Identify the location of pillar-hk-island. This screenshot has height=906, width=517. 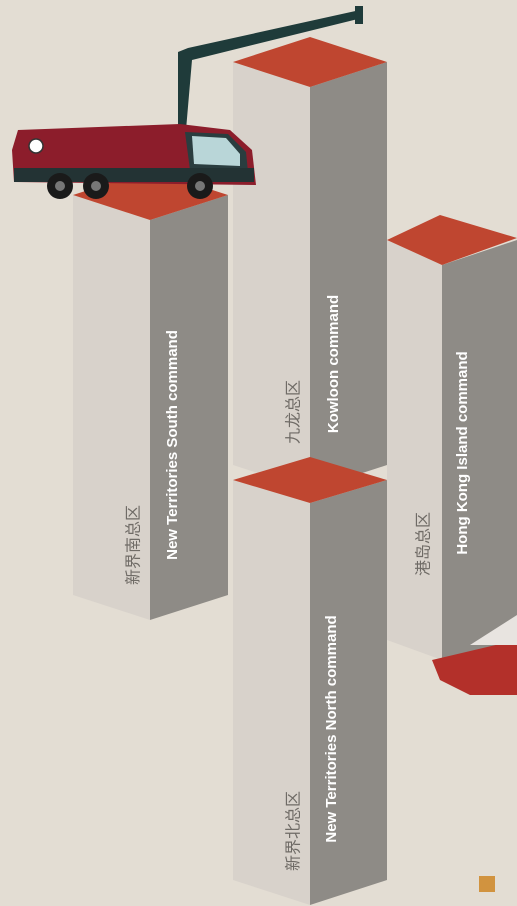
(452, 437).